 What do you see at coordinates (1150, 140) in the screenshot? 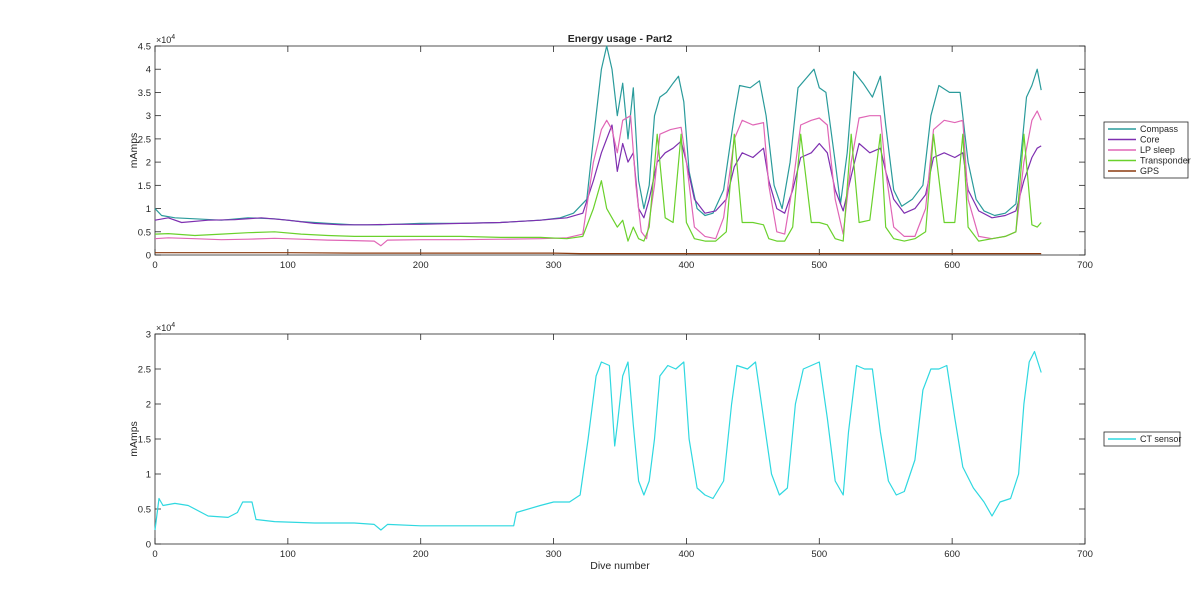
I see `legend-entry-label: Core` at bounding box center [1150, 140].